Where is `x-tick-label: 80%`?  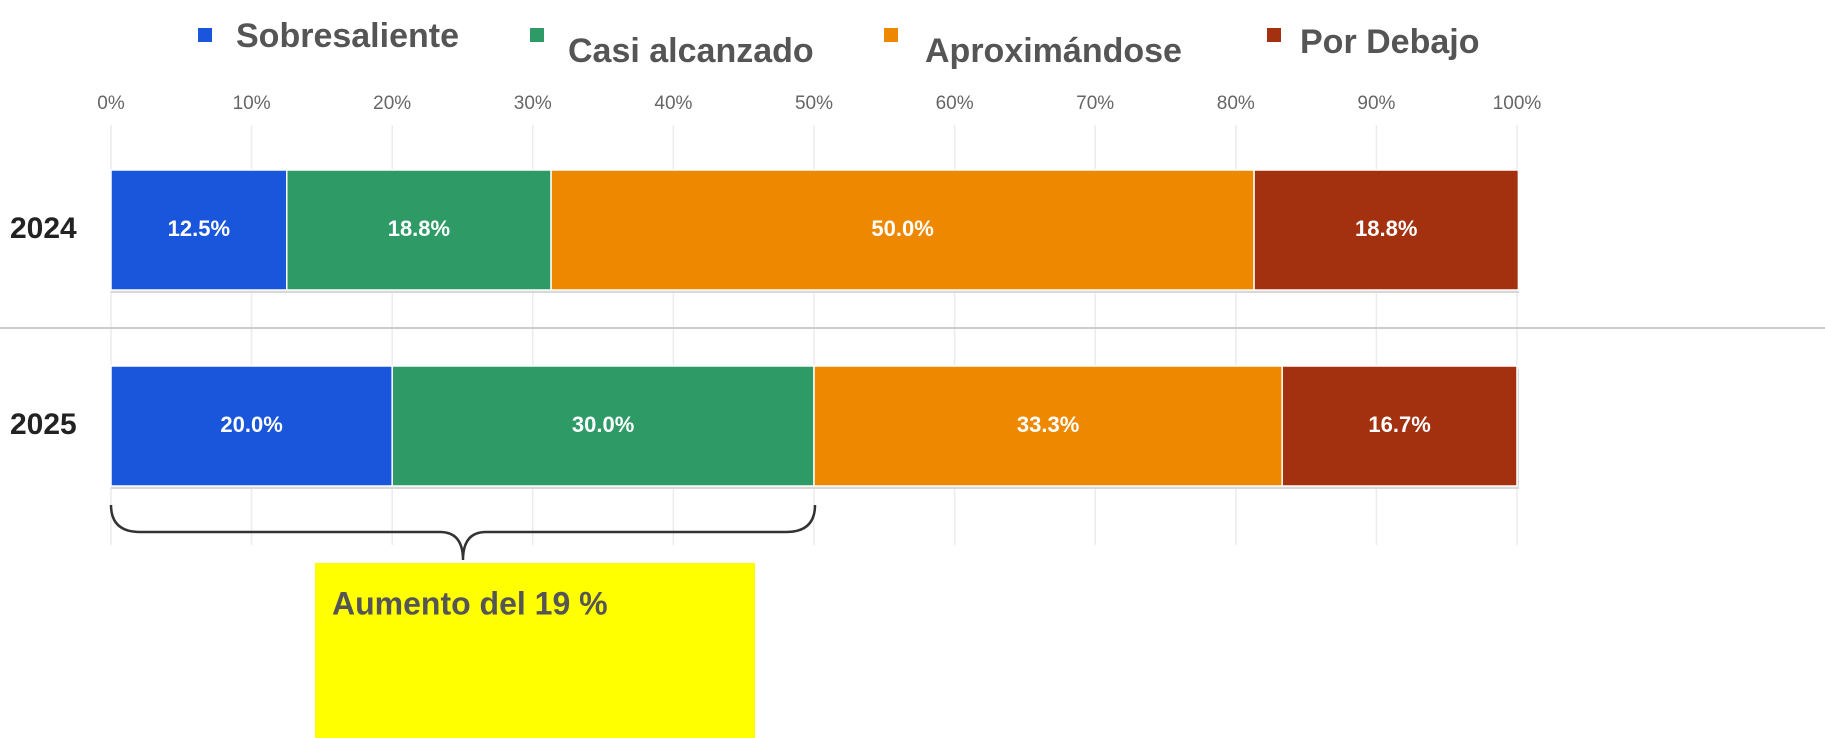
x-tick-label: 80% is located at coordinates (1236, 103).